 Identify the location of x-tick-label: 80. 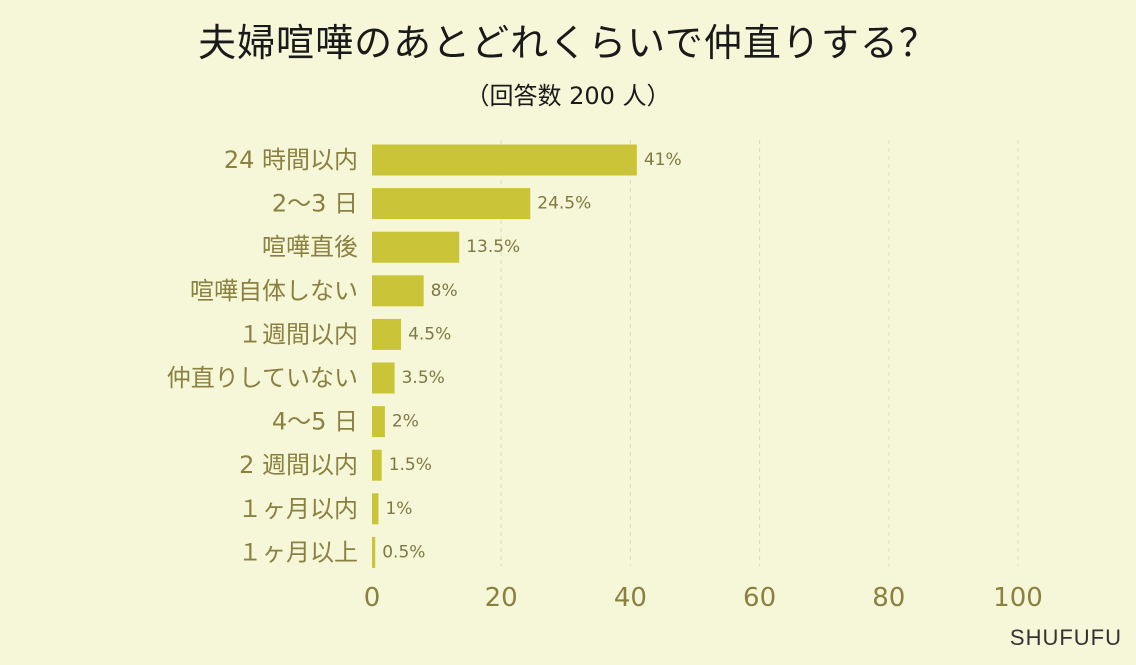
(888, 598).